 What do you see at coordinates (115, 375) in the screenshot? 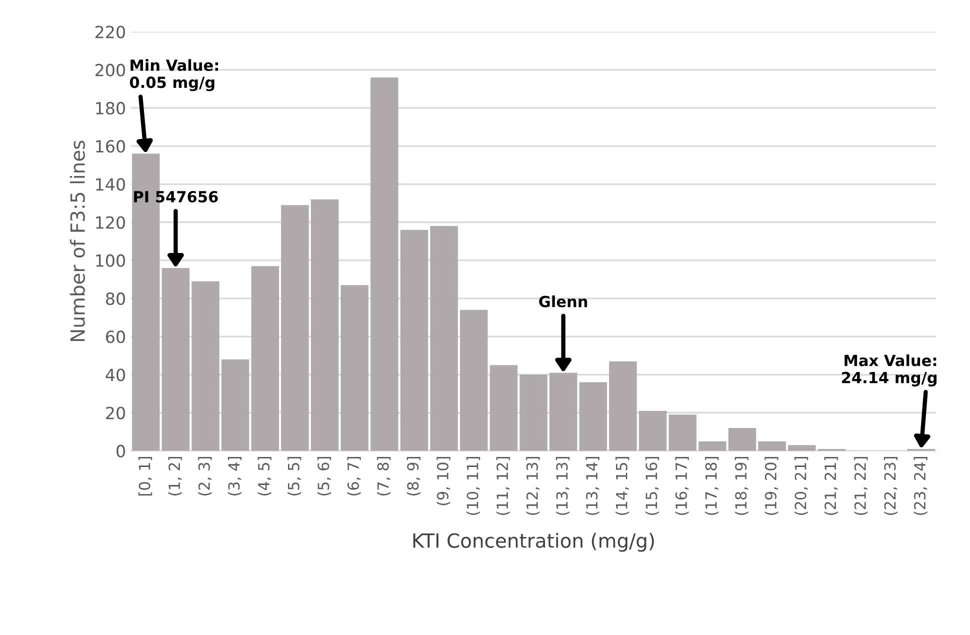
I see `y-tick-label: 40` at bounding box center [115, 375].